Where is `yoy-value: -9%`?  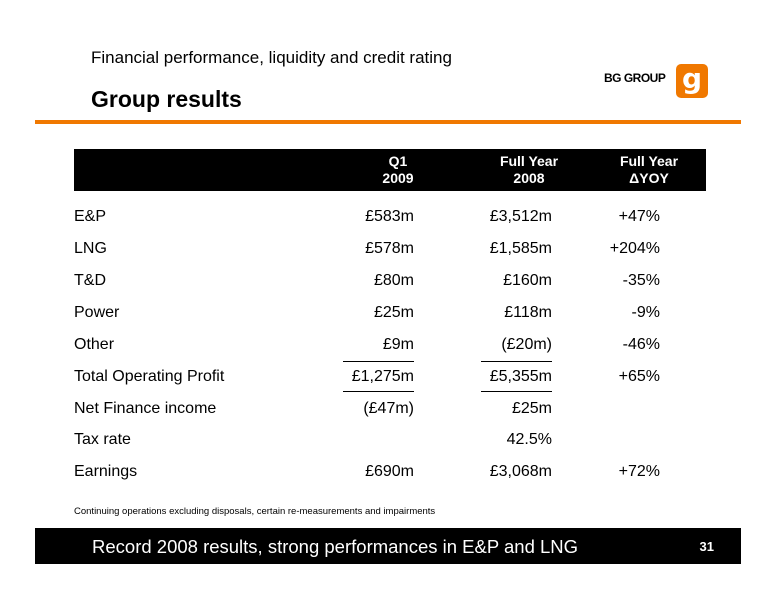
yoy-value: -9% is located at coordinates (645, 312).